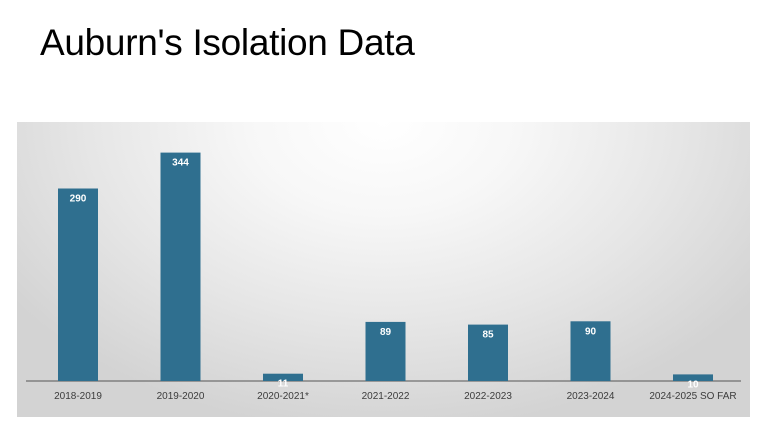 The height and width of the screenshot is (442, 768). Describe the element at coordinates (227, 42) in the screenshot. I see `slide-title: Auburn's Isolation Data` at that location.